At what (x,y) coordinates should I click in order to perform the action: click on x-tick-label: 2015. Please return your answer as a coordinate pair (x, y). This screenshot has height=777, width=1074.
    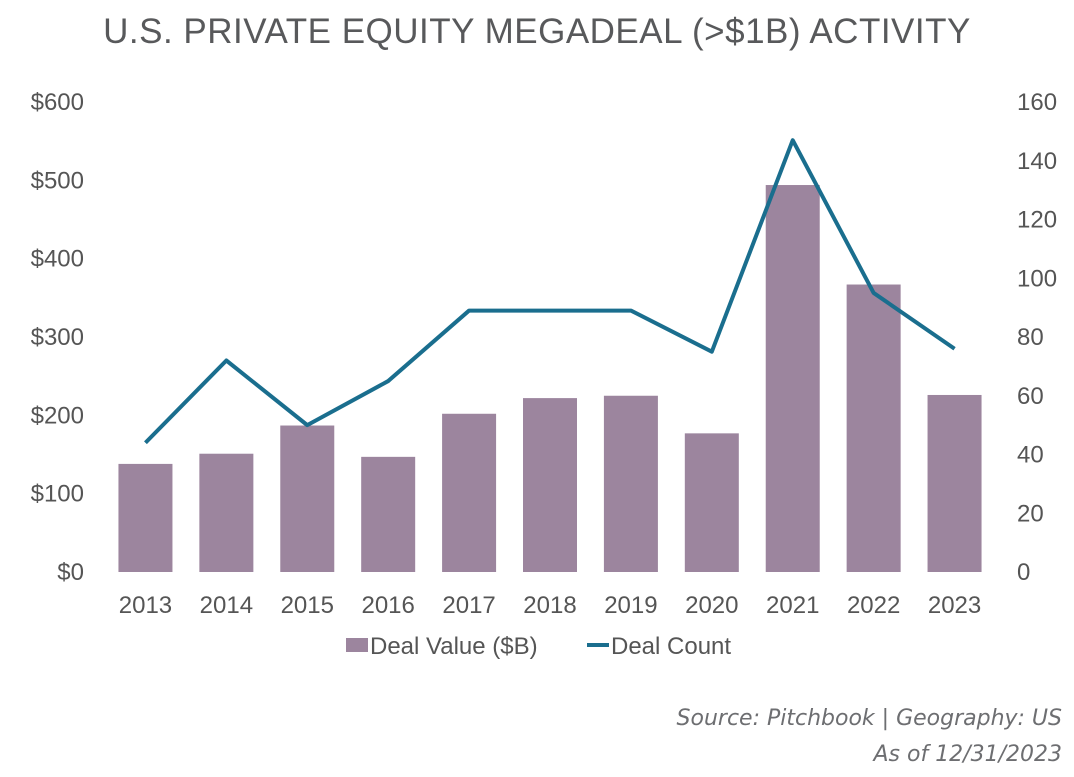
    Looking at the image, I should click on (307, 605).